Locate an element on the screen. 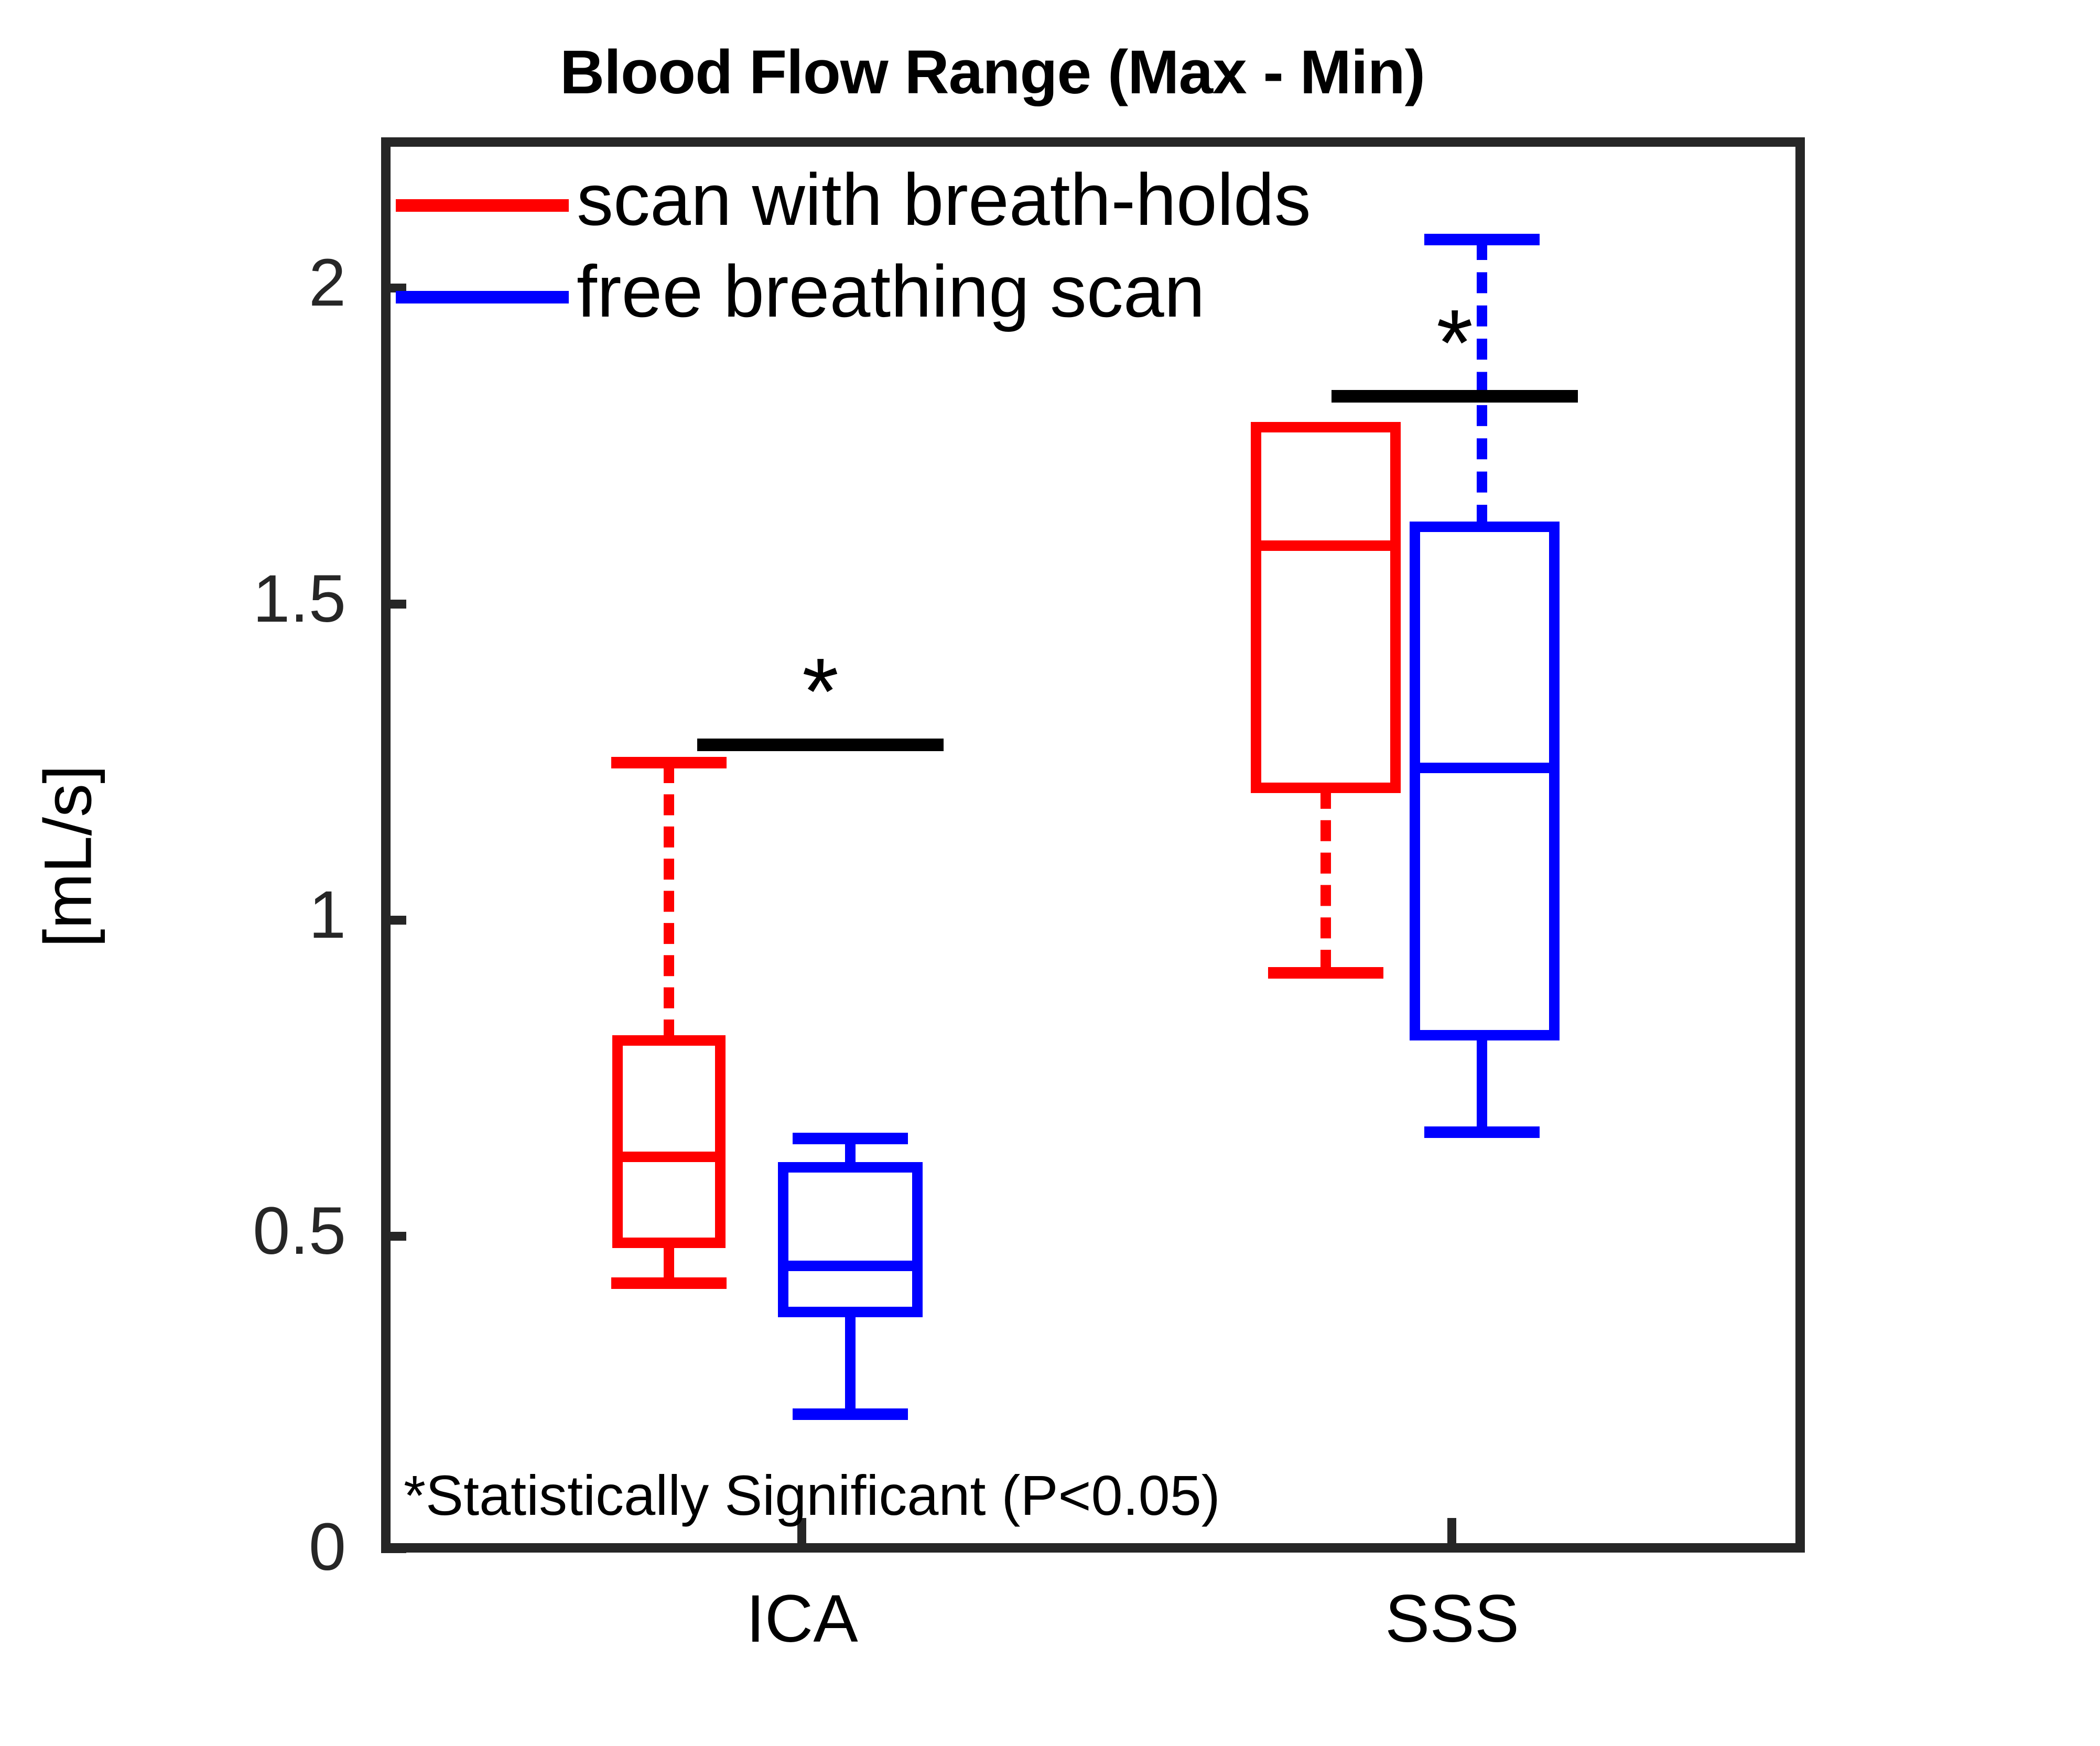 The height and width of the screenshot is (1746, 2100). legend-item-breath-holds: scan with breath-holds is located at coordinates (894, 203).